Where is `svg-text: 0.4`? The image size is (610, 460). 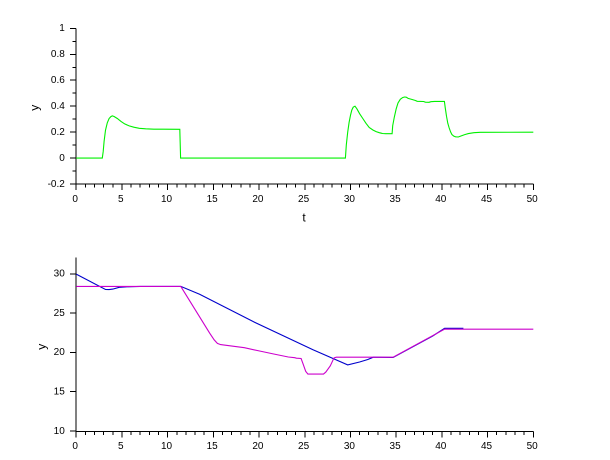 svg-text: 0.4 is located at coordinates (58, 106).